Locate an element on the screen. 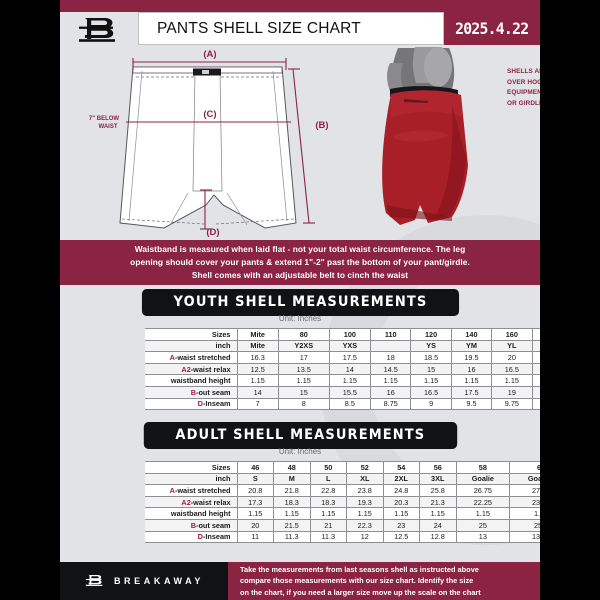 Image resolution: width=600 pixels, height=600 pixels. breakaway-b-logo-icon is located at coordinates (94, 580).